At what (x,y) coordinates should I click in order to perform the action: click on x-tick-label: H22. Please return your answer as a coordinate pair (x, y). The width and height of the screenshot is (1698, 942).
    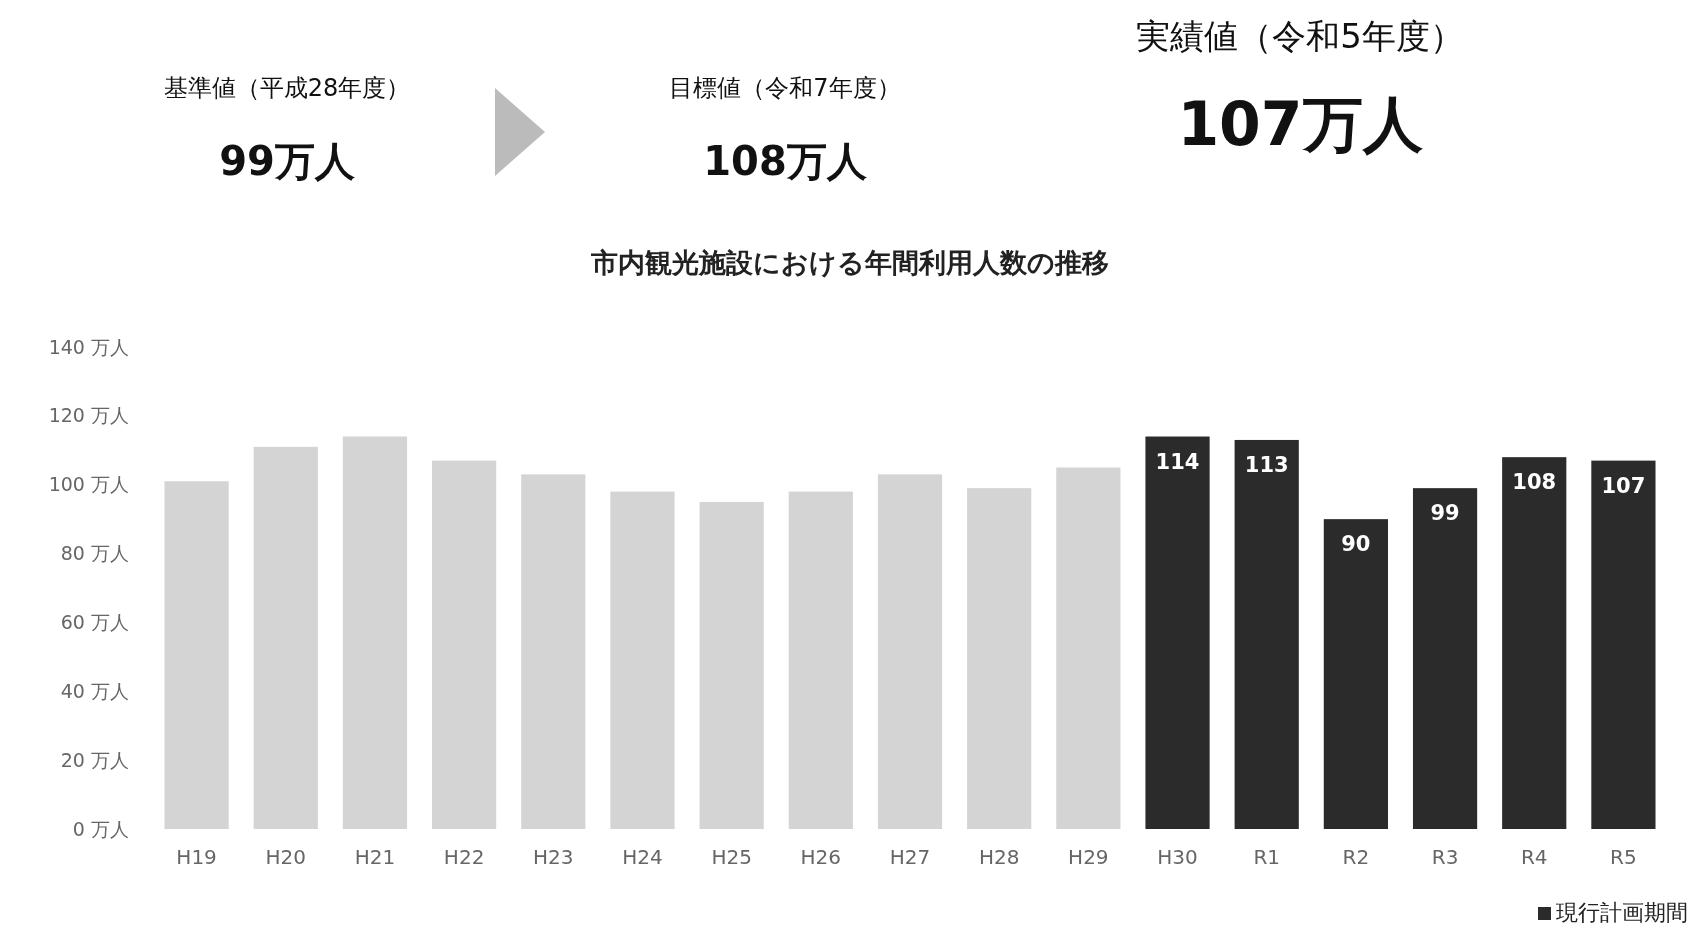
    Looking at the image, I should click on (464, 857).